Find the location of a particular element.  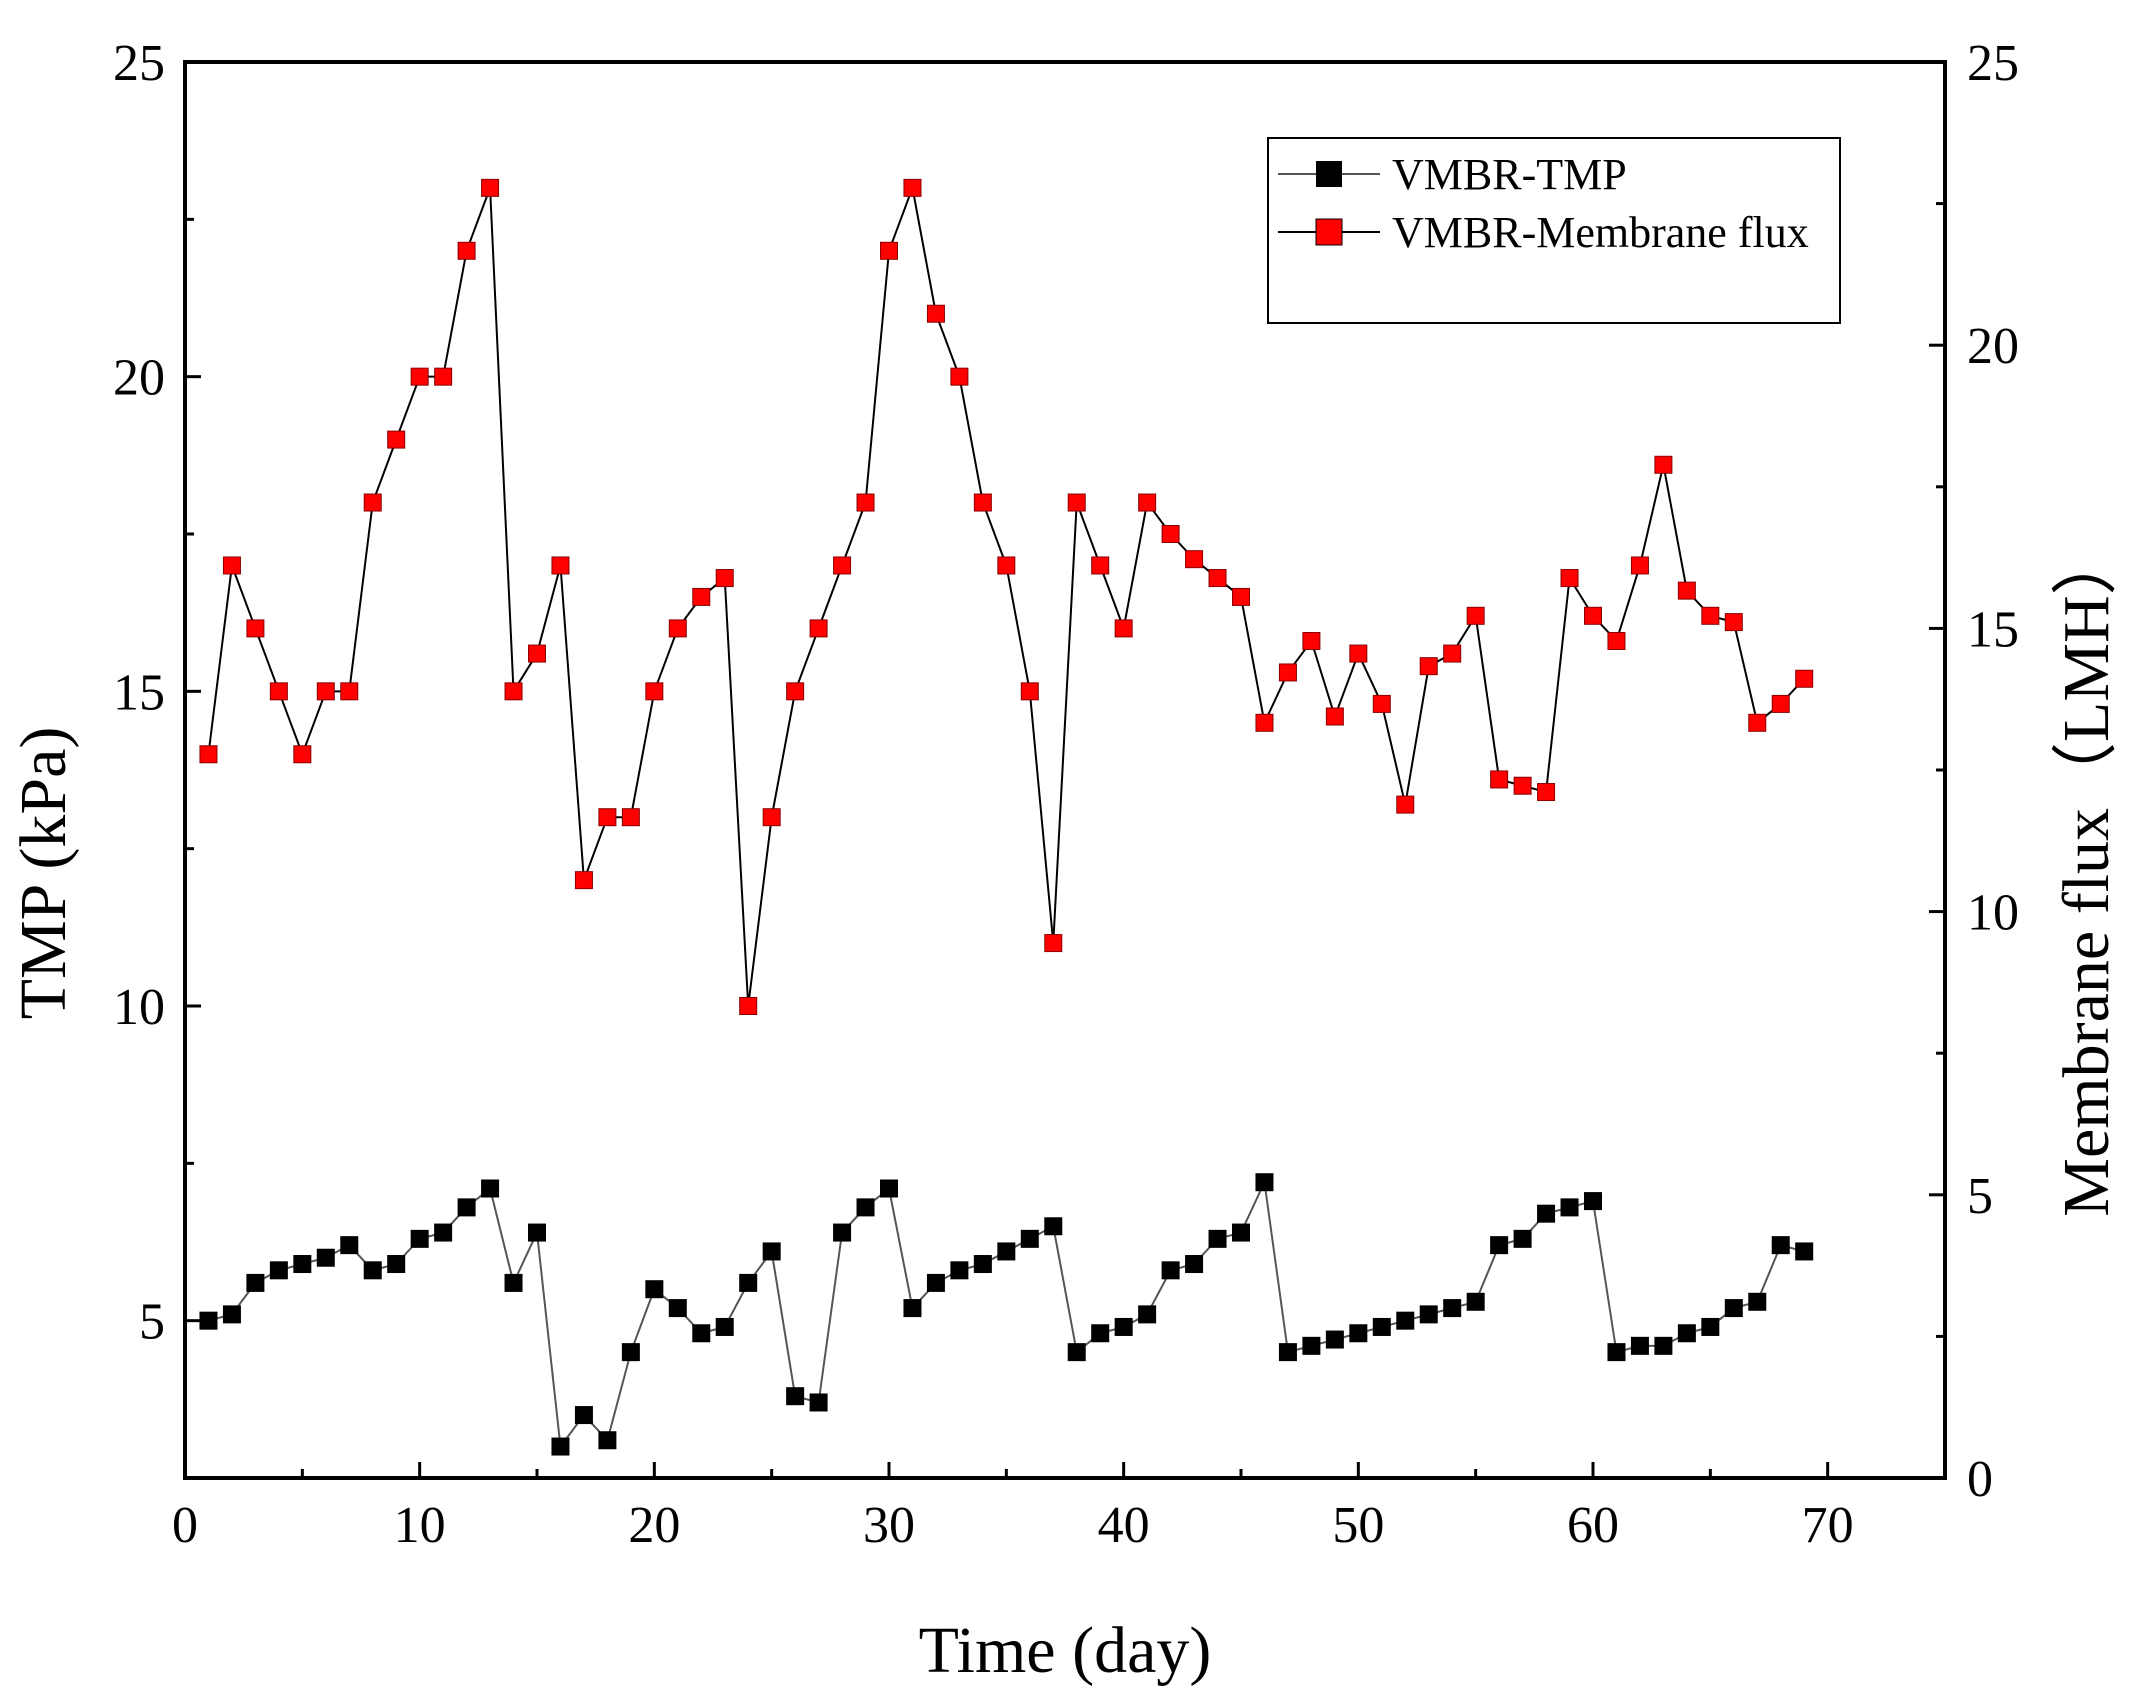

legend-marker-tmp is located at coordinates (1329, 174).